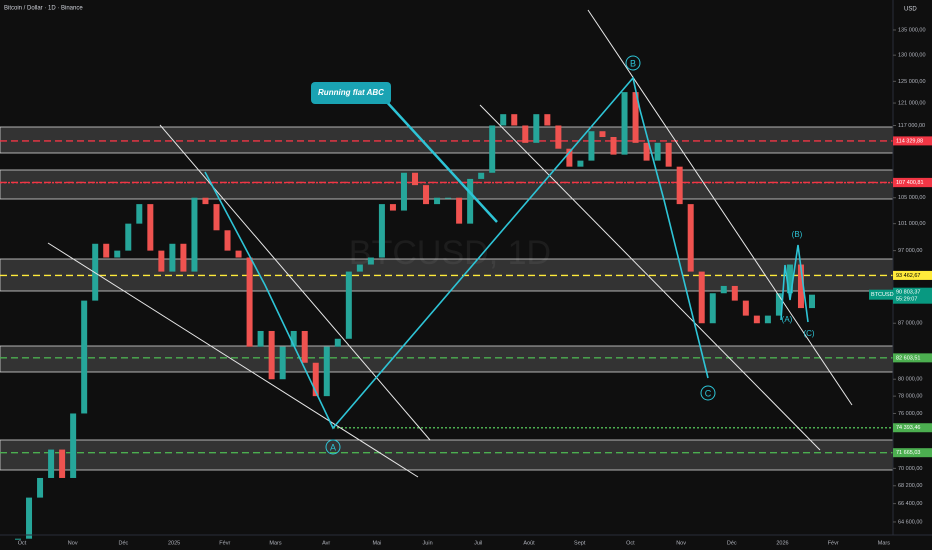 This screenshot has width=932, height=550. What do you see at coordinates (910, 486) in the screenshot?
I see `y-tick-label: 68 200,00` at bounding box center [910, 486].